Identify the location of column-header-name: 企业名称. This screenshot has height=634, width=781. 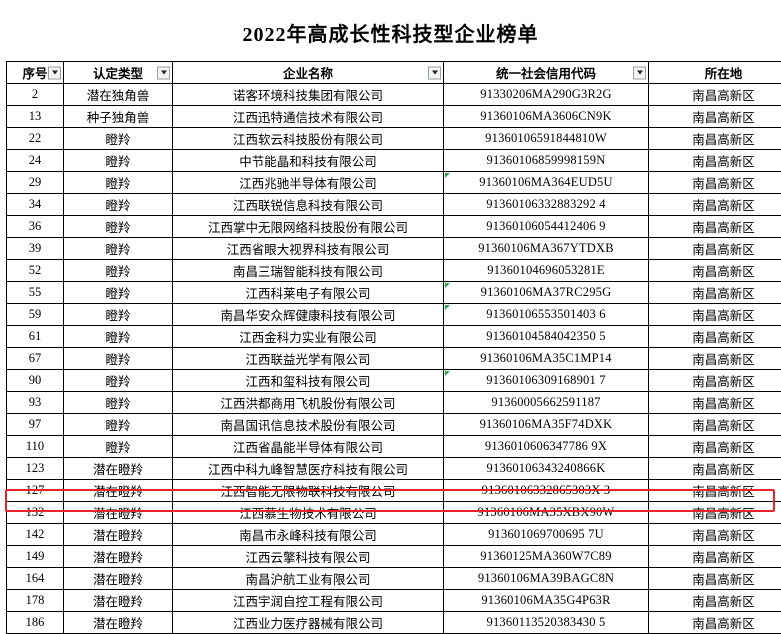
(308, 73).